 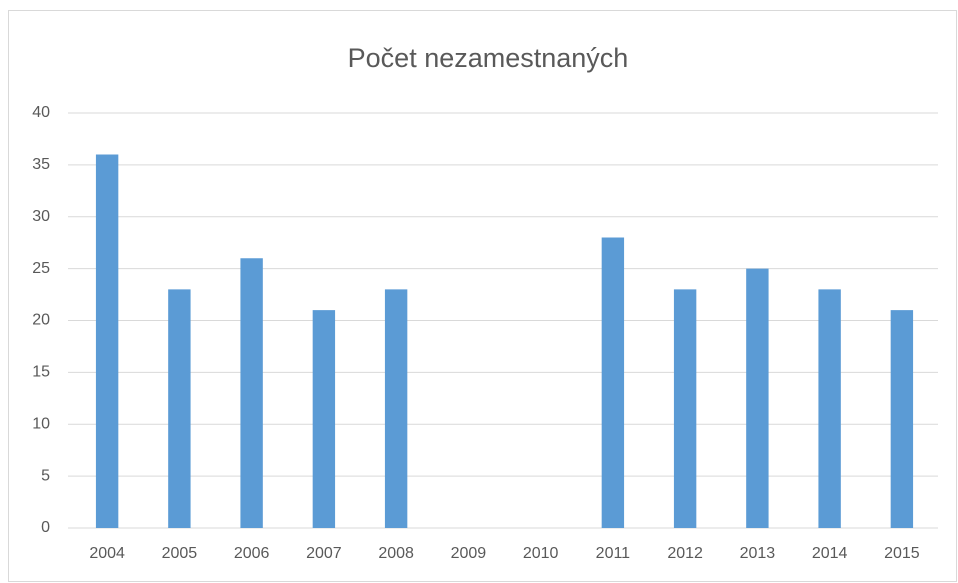 I want to click on x-tick-label: 2006, so click(x=252, y=553).